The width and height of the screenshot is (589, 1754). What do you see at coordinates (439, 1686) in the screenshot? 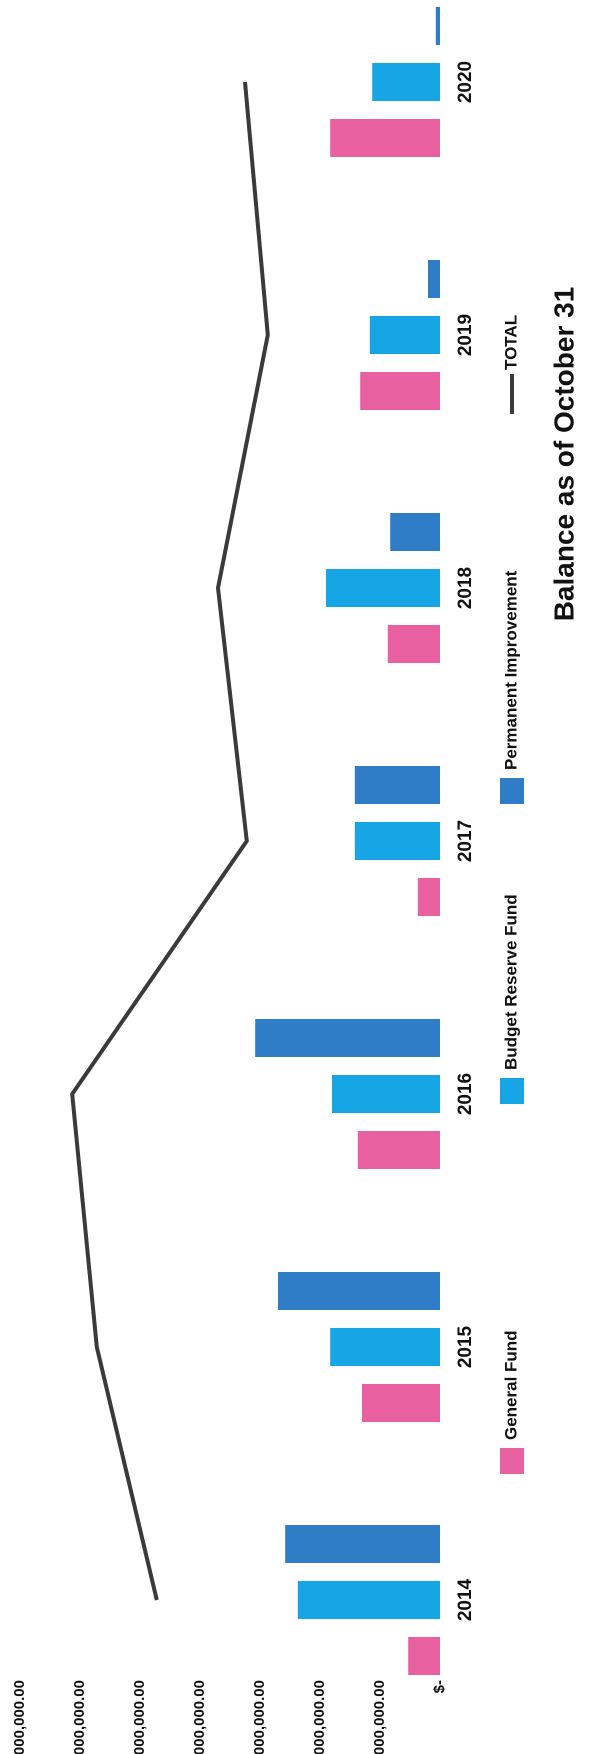
I see `y-tick-label: $-` at bounding box center [439, 1686].